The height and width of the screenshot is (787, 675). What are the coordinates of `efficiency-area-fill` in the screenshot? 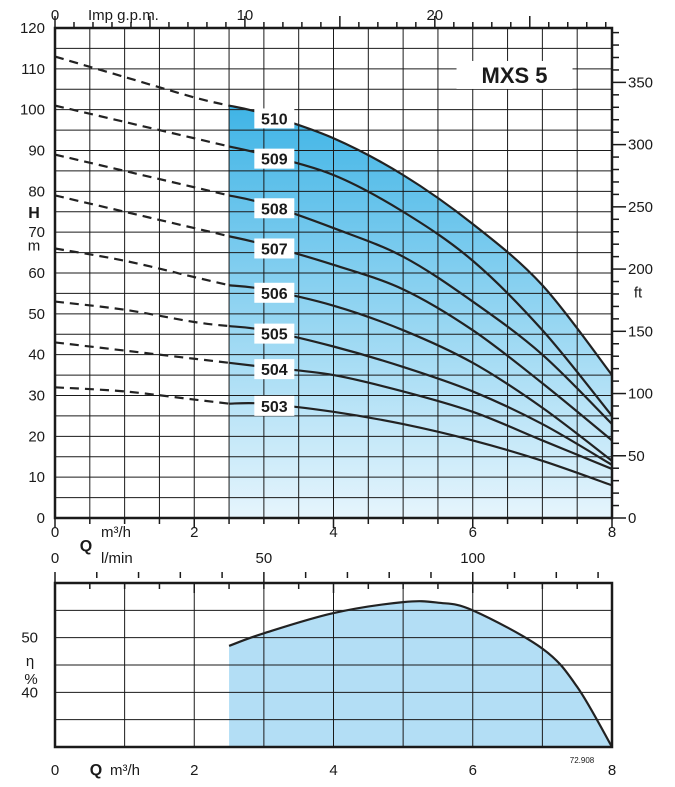 It's located at (420, 674).